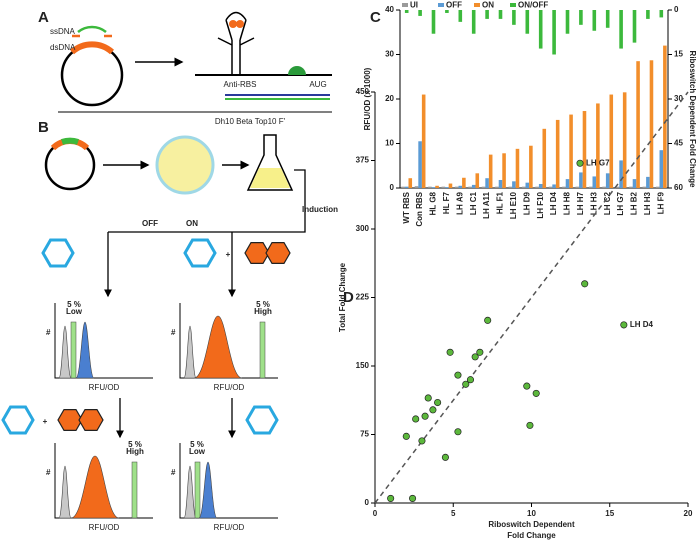 The image size is (699, 544). I want to click on gate-label: Low, so click(74, 311).